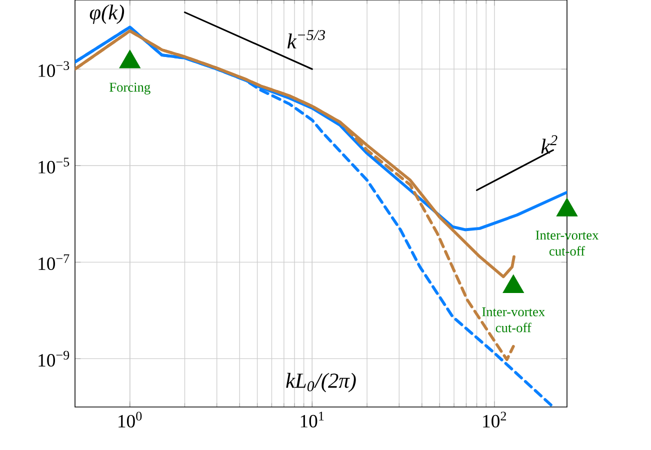  I want to click on y-axis-title: φ(k), so click(107, 14).